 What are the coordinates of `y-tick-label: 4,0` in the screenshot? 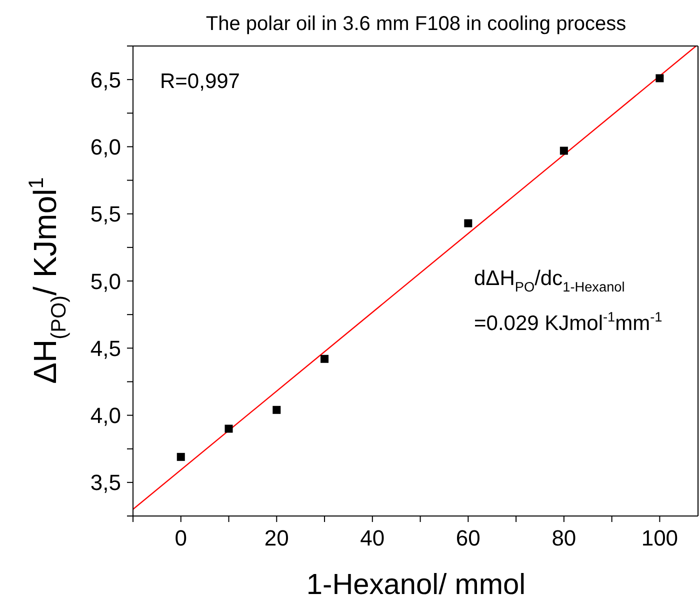 It's located at (105, 415).